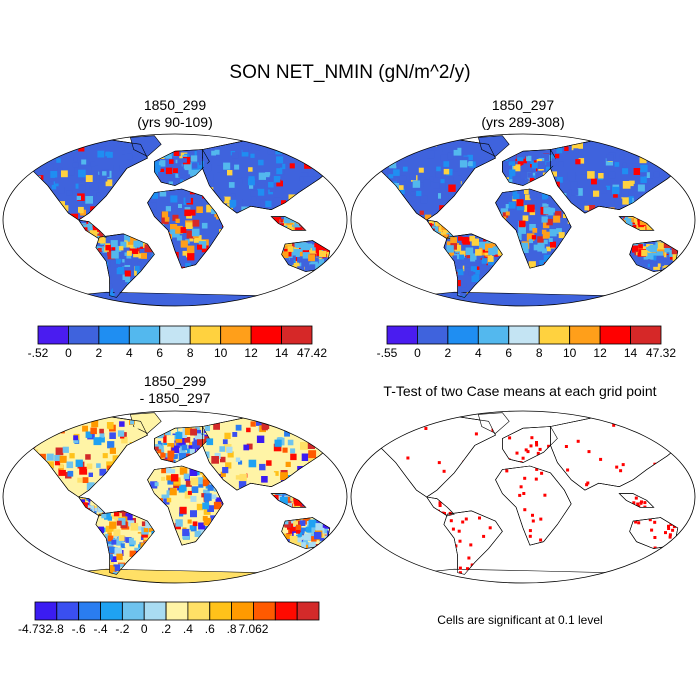 The width and height of the screenshot is (700, 700). I want to click on colorbar-tick-label: -.52, so click(38, 353).